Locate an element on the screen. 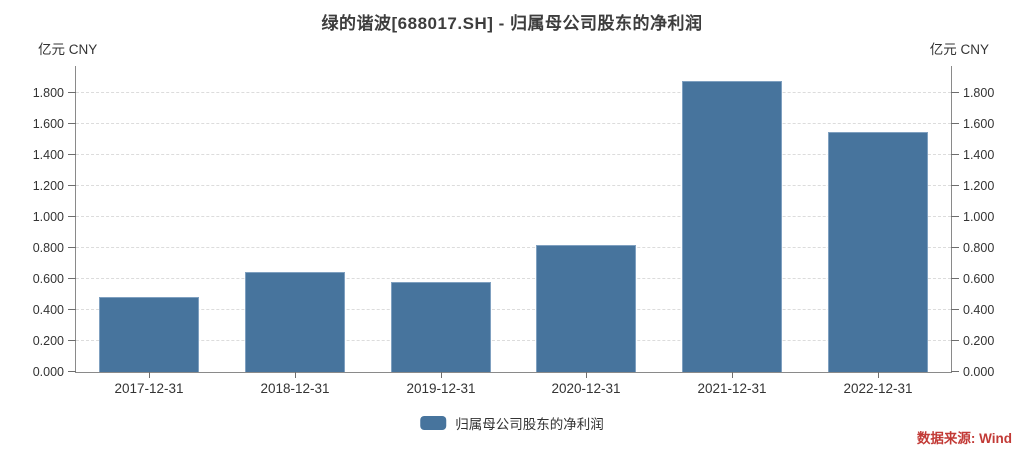 The width and height of the screenshot is (1024, 455). y-tick-label-right: 1.200 is located at coordinates (979, 186).